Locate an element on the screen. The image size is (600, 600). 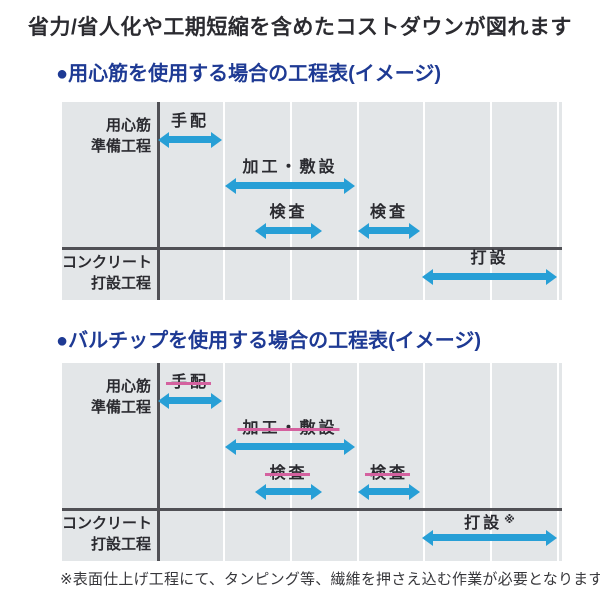
section-heading: ●用心筋を使用する場合の工程表(イメージ) is located at coordinates (249, 74).